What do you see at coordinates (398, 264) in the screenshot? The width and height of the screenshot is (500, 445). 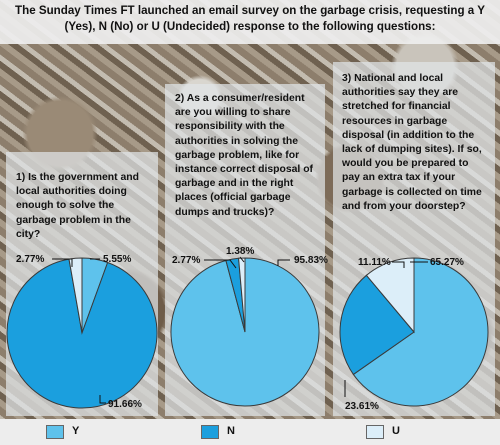 I see `pie-3-leader-u` at bounding box center [398, 264].